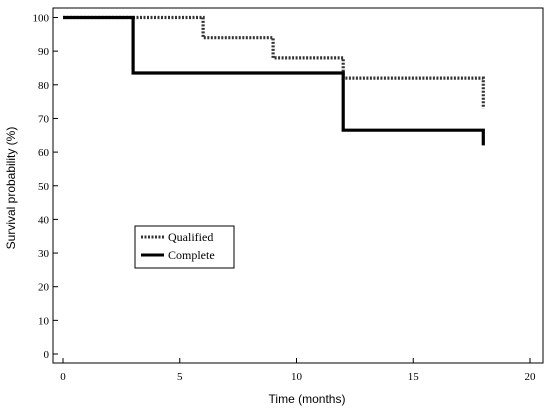 The width and height of the screenshot is (550, 410). I want to click on x-axis-title: Time (months), so click(307, 399).